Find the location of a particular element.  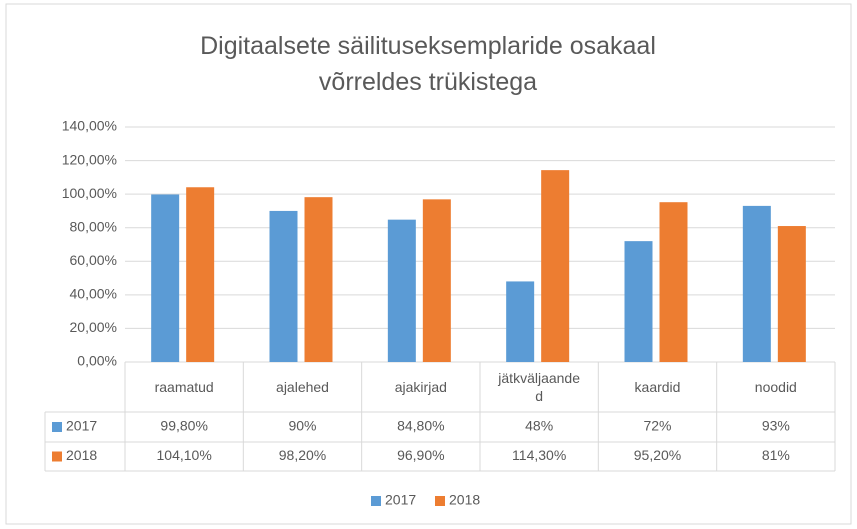

category-label: noodid is located at coordinates (775, 387).